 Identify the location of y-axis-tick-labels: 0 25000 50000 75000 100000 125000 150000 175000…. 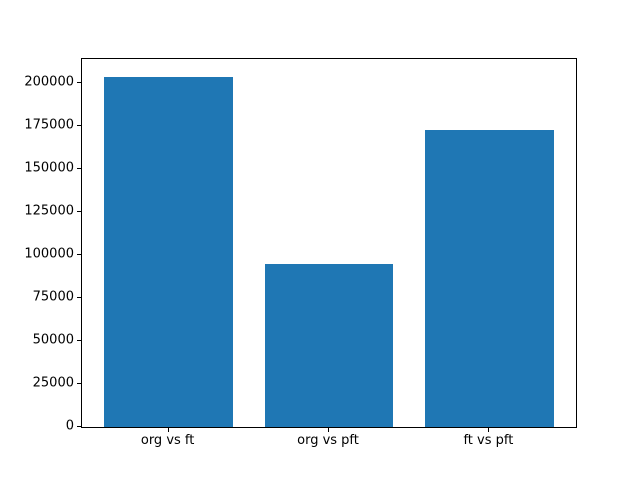
(37, 240).